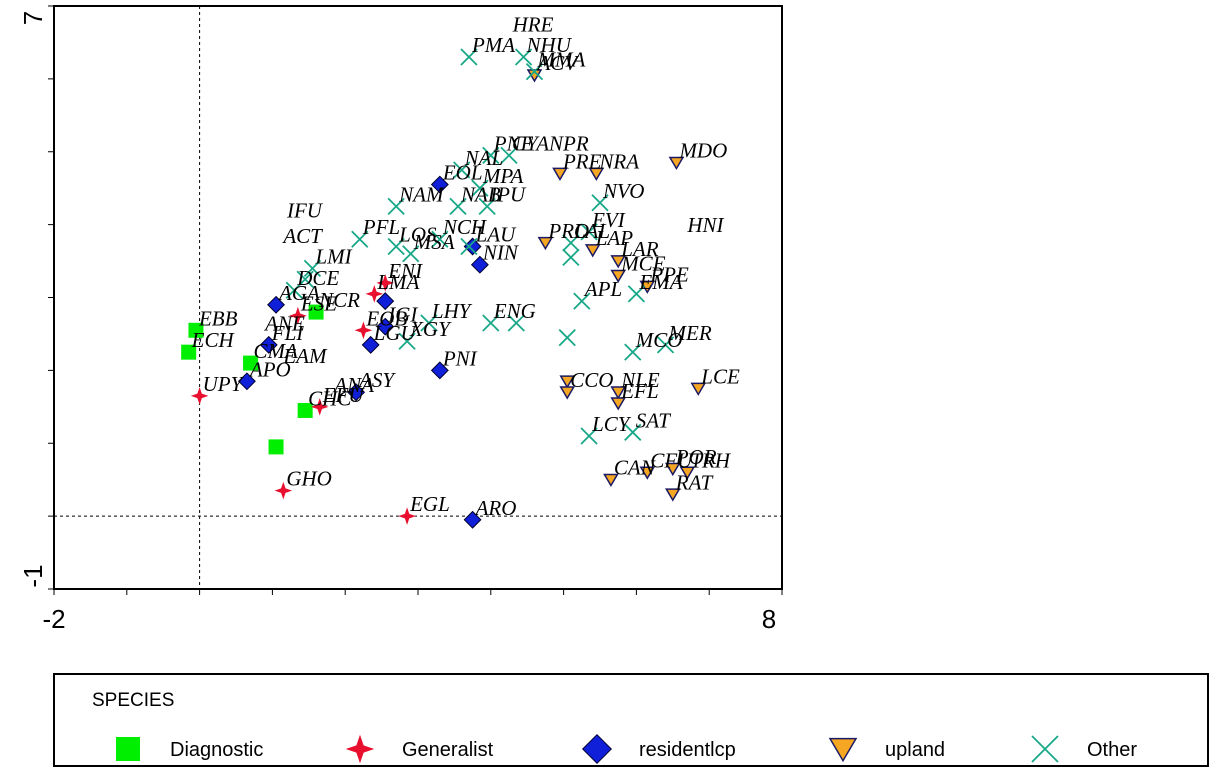 Image resolution: width=1214 pixels, height=773 pixels. I want to click on point-label: LHY, so click(452, 311).